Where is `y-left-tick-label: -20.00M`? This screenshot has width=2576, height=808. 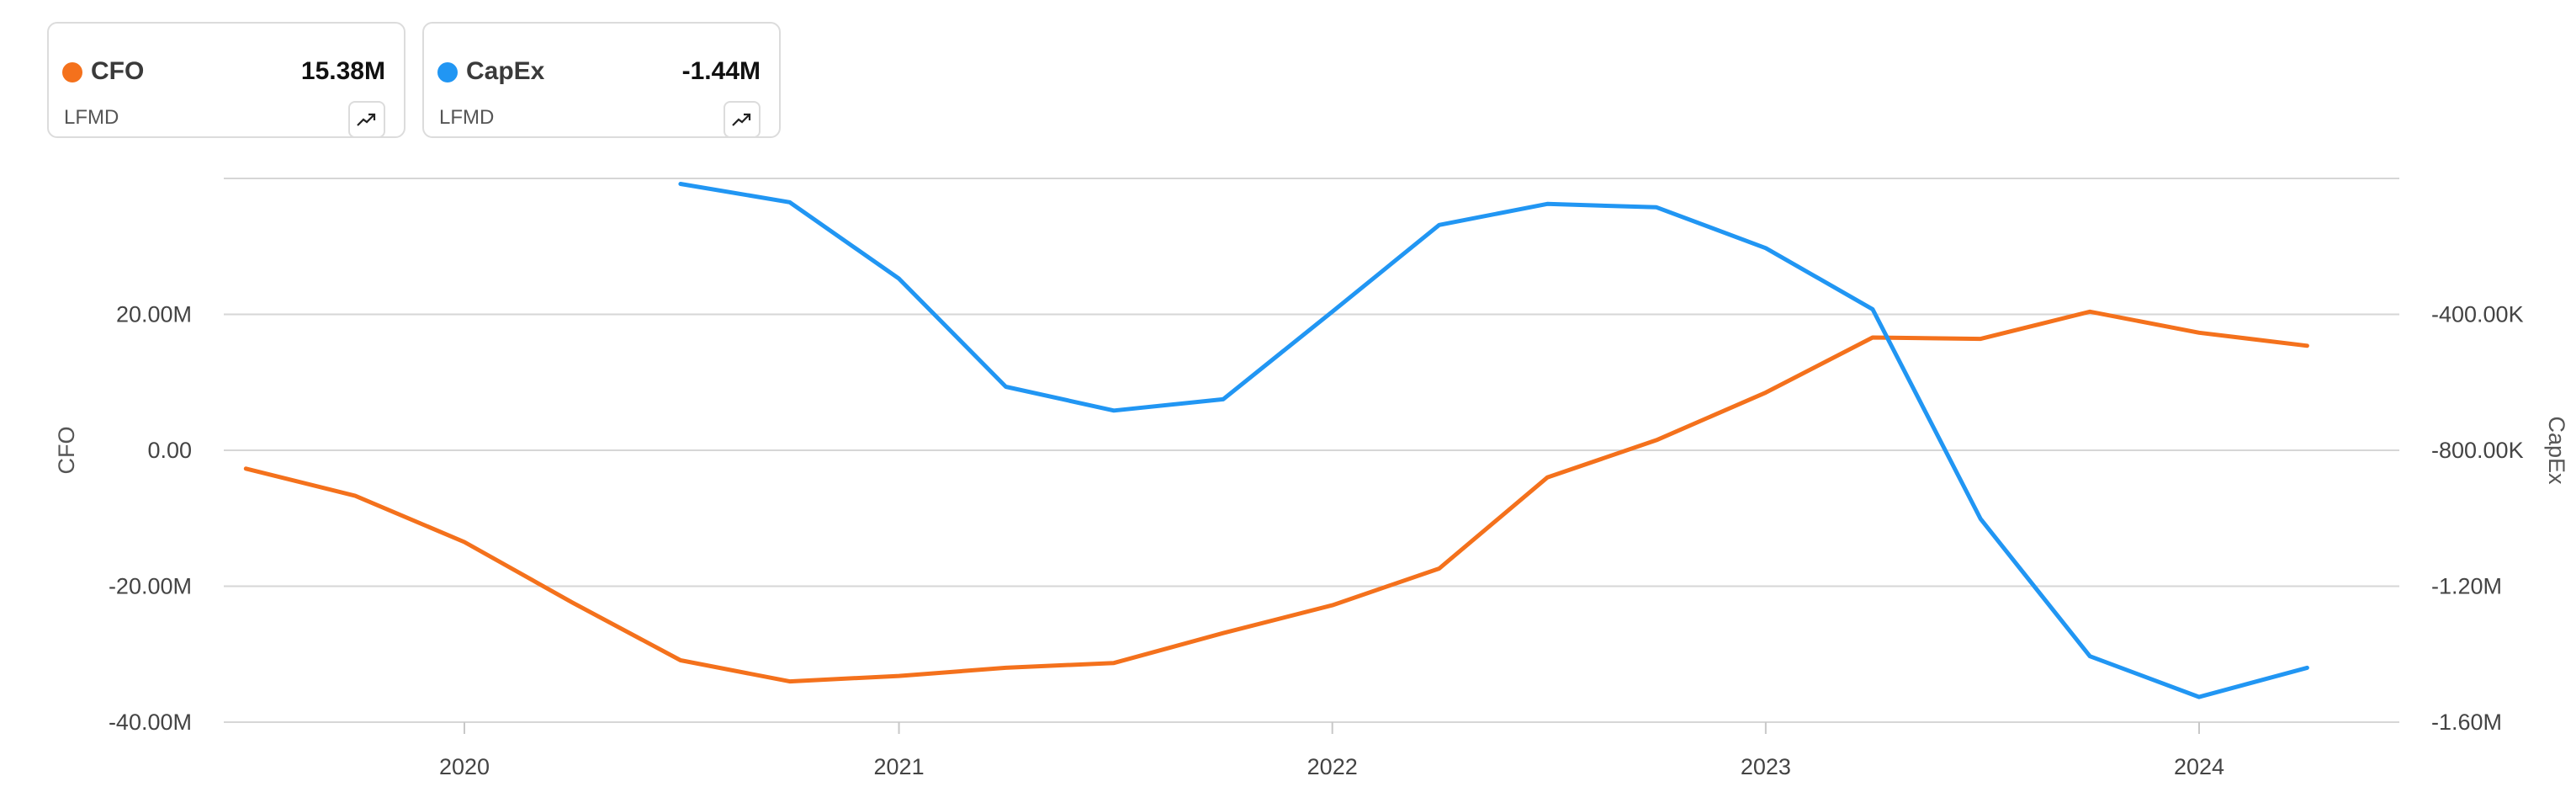
y-left-tick-label: -20.00M is located at coordinates (150, 586).